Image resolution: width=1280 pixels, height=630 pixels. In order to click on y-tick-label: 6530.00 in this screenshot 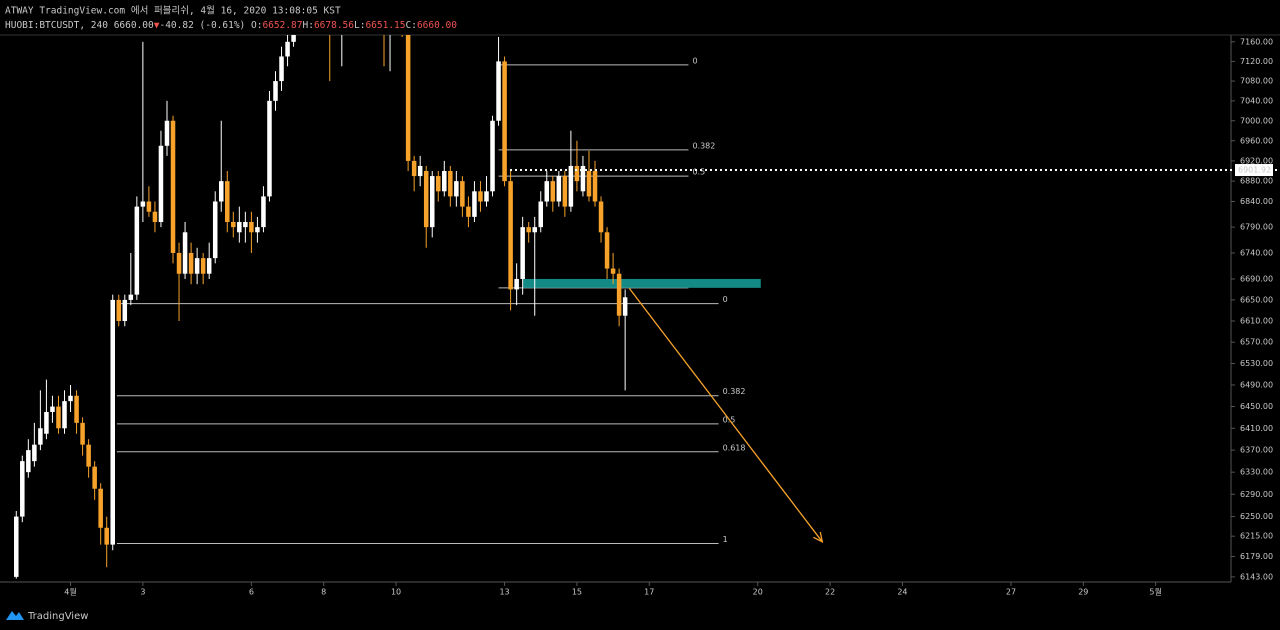, I will do `click(1256, 363)`.